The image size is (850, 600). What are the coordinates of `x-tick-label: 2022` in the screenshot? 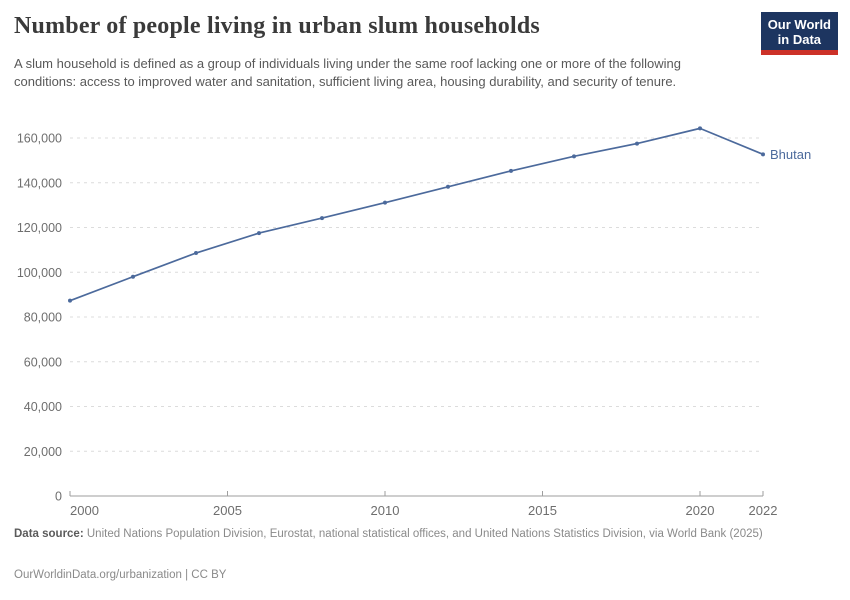 It's located at (763, 510).